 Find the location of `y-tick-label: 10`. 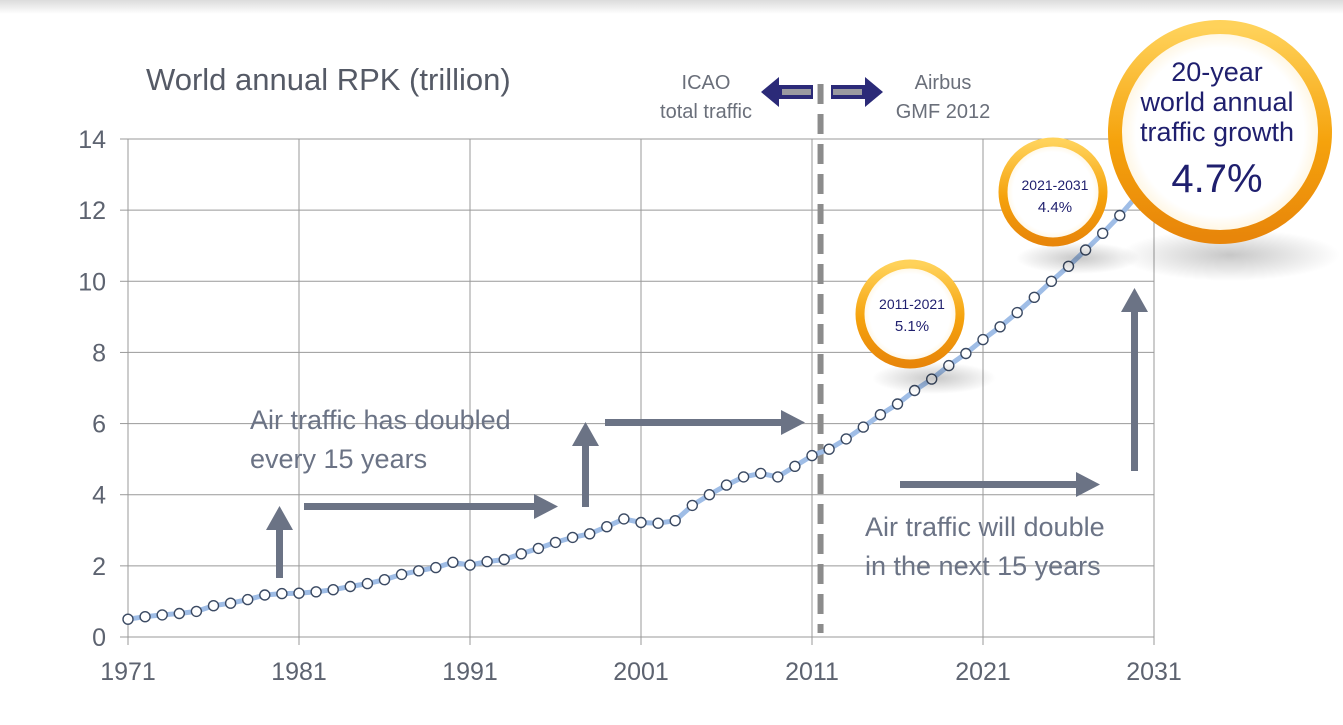

y-tick-label: 10 is located at coordinates (92, 282).